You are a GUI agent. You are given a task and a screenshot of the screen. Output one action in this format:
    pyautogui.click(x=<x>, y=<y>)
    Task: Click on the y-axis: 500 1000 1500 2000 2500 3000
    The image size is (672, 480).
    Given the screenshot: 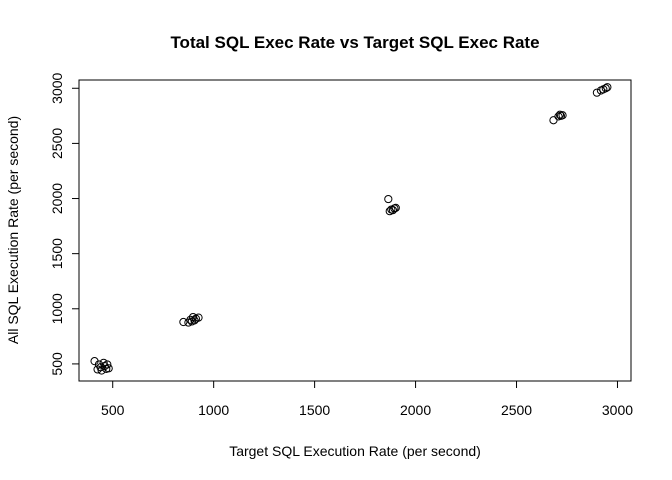 What is the action you would take?
    pyautogui.click(x=64, y=224)
    